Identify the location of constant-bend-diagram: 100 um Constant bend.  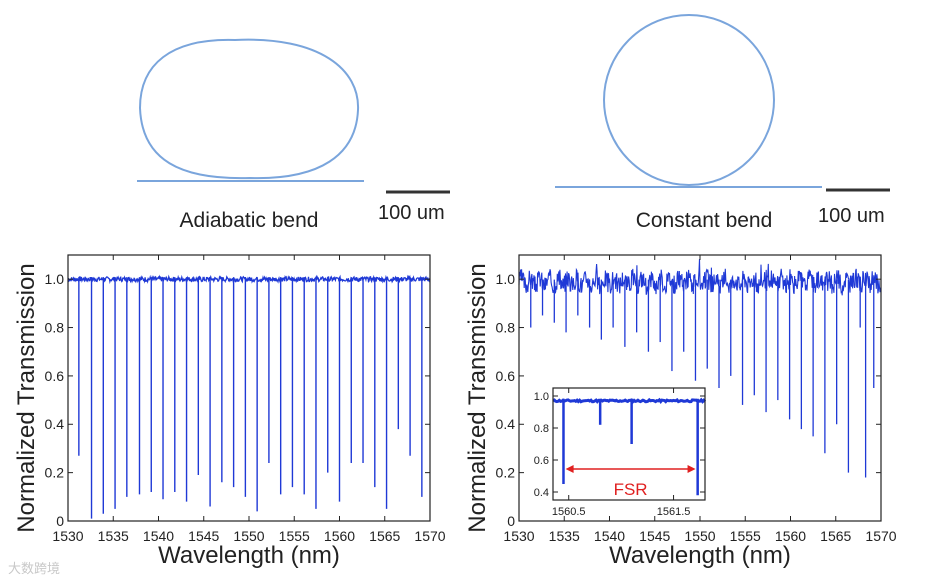
(722, 123).